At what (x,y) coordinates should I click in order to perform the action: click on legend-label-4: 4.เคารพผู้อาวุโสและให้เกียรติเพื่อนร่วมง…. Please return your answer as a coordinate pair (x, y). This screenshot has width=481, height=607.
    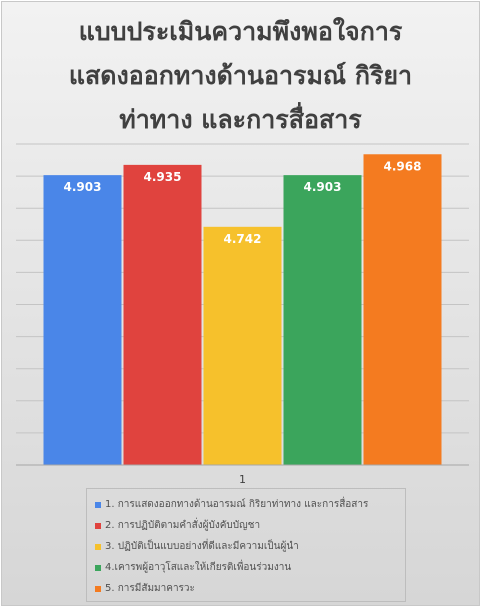
    Looking at the image, I should click on (198, 567).